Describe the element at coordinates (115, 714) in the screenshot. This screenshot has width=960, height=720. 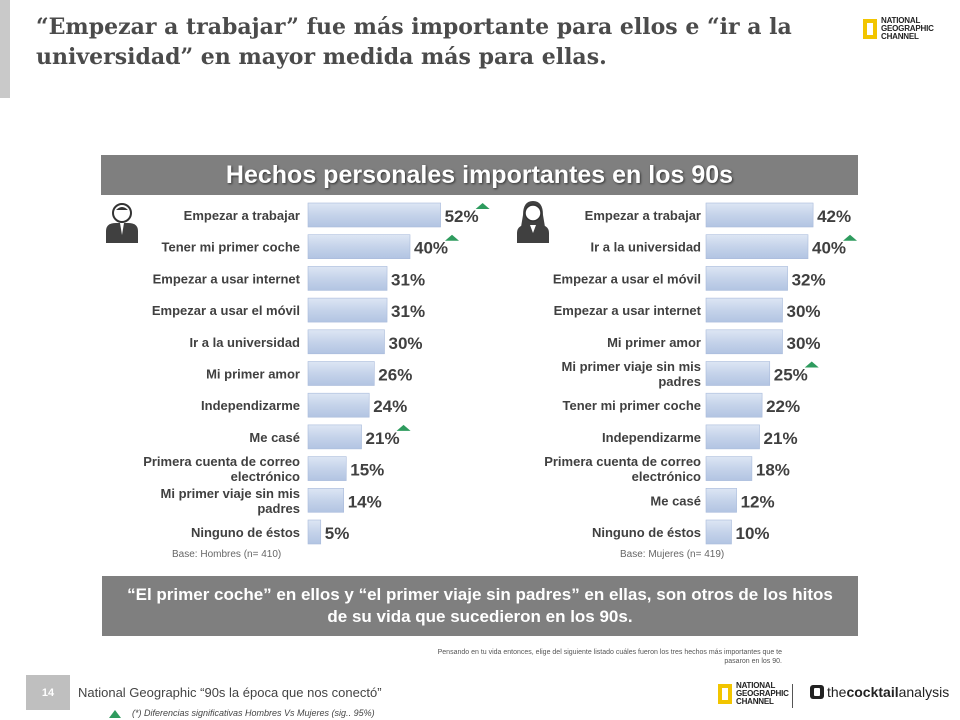
I see `triangle-up-icon` at that location.